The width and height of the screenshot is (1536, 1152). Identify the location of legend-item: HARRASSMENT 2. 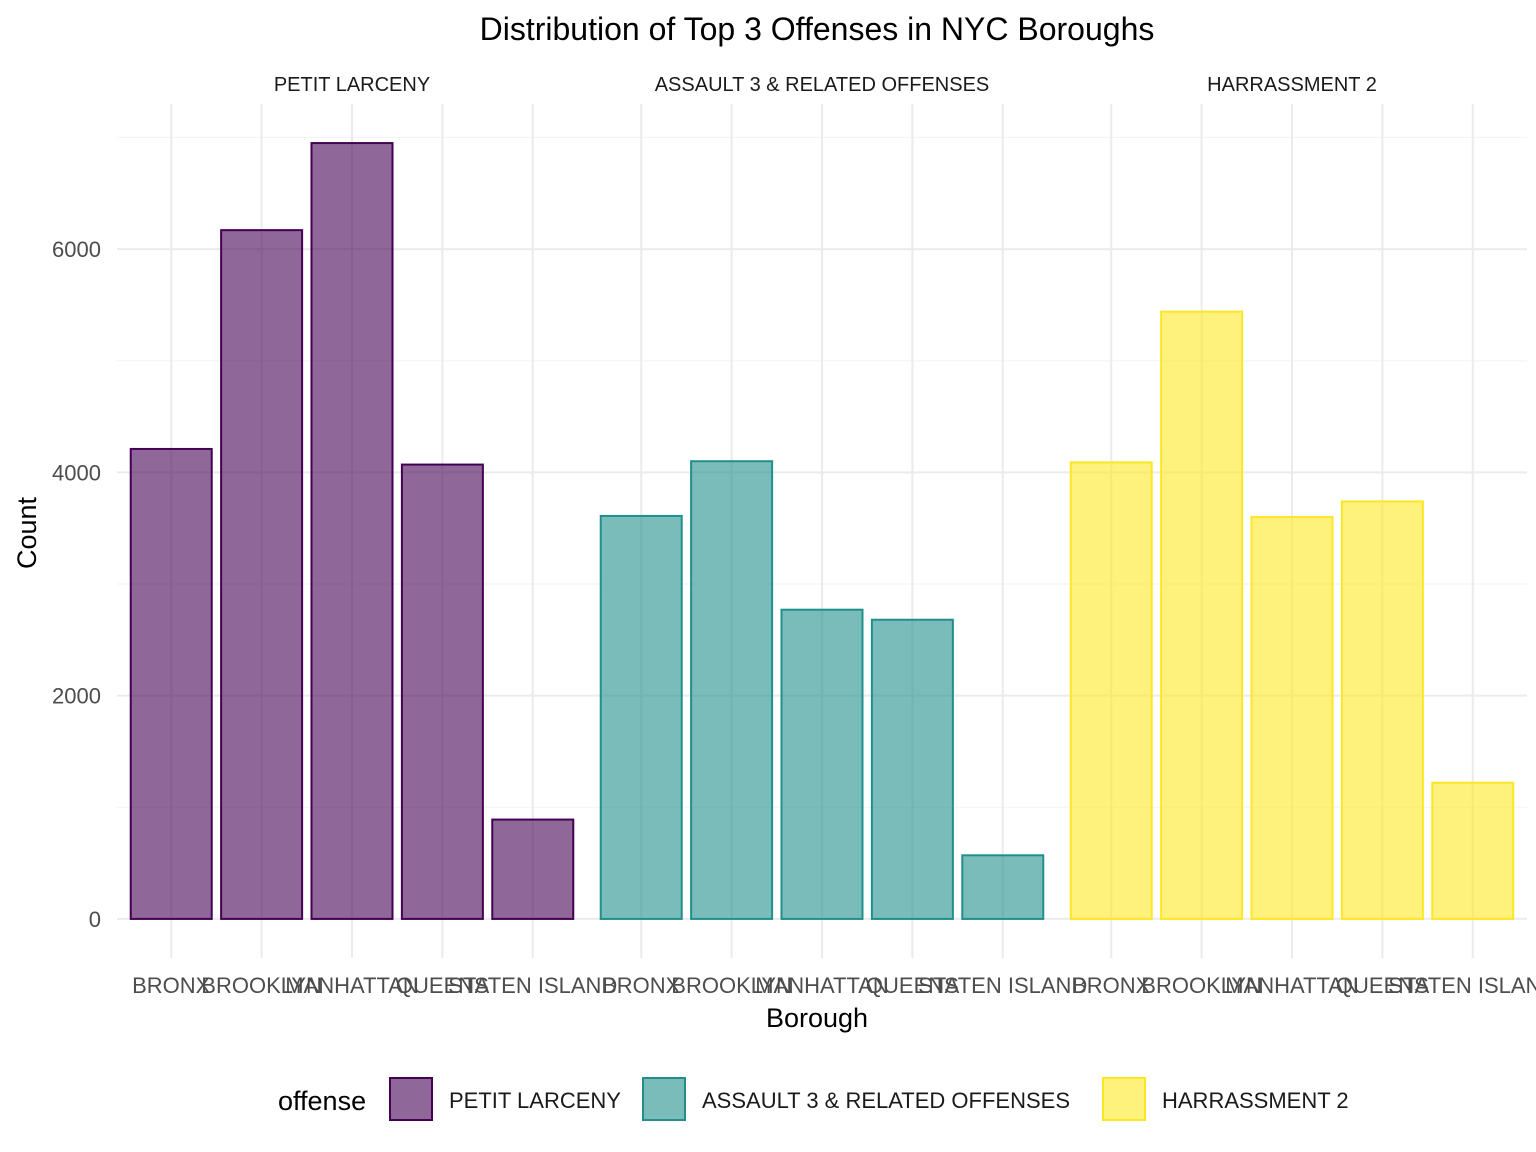
(1225, 1099).